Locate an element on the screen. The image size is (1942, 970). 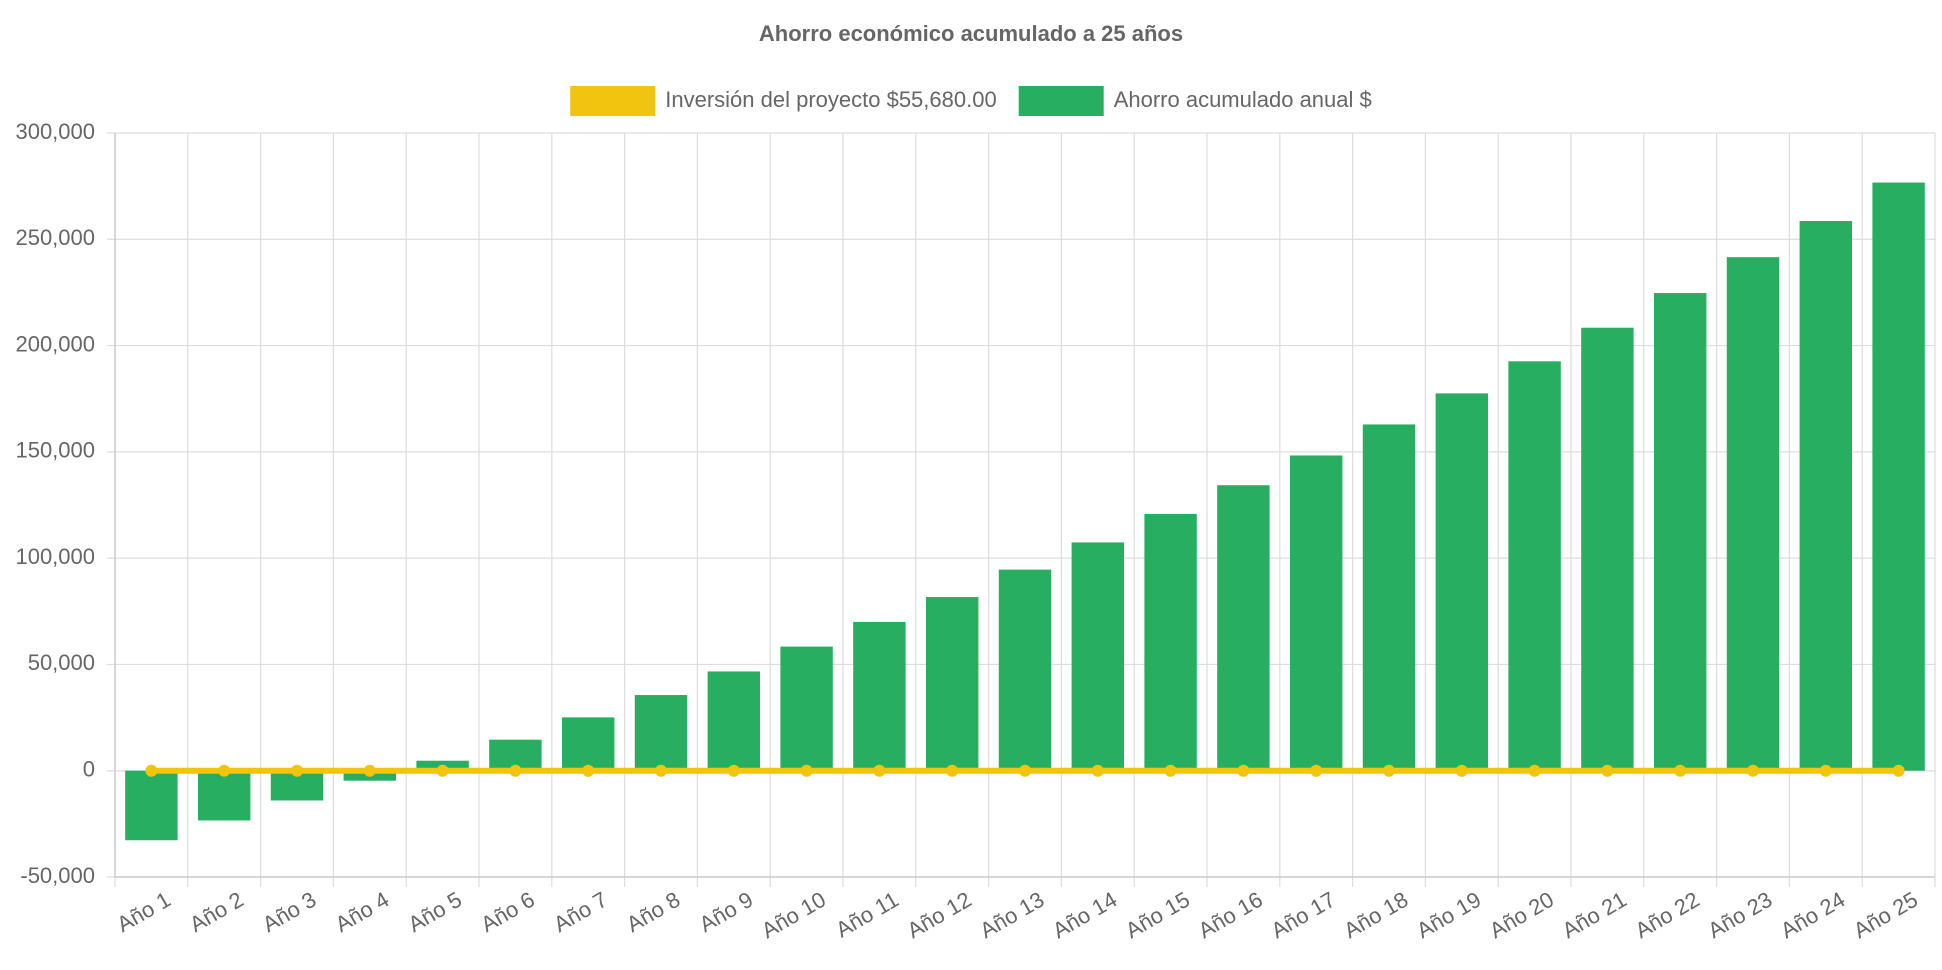
x-tick-label: Año 13 is located at coordinates (1012, 915).